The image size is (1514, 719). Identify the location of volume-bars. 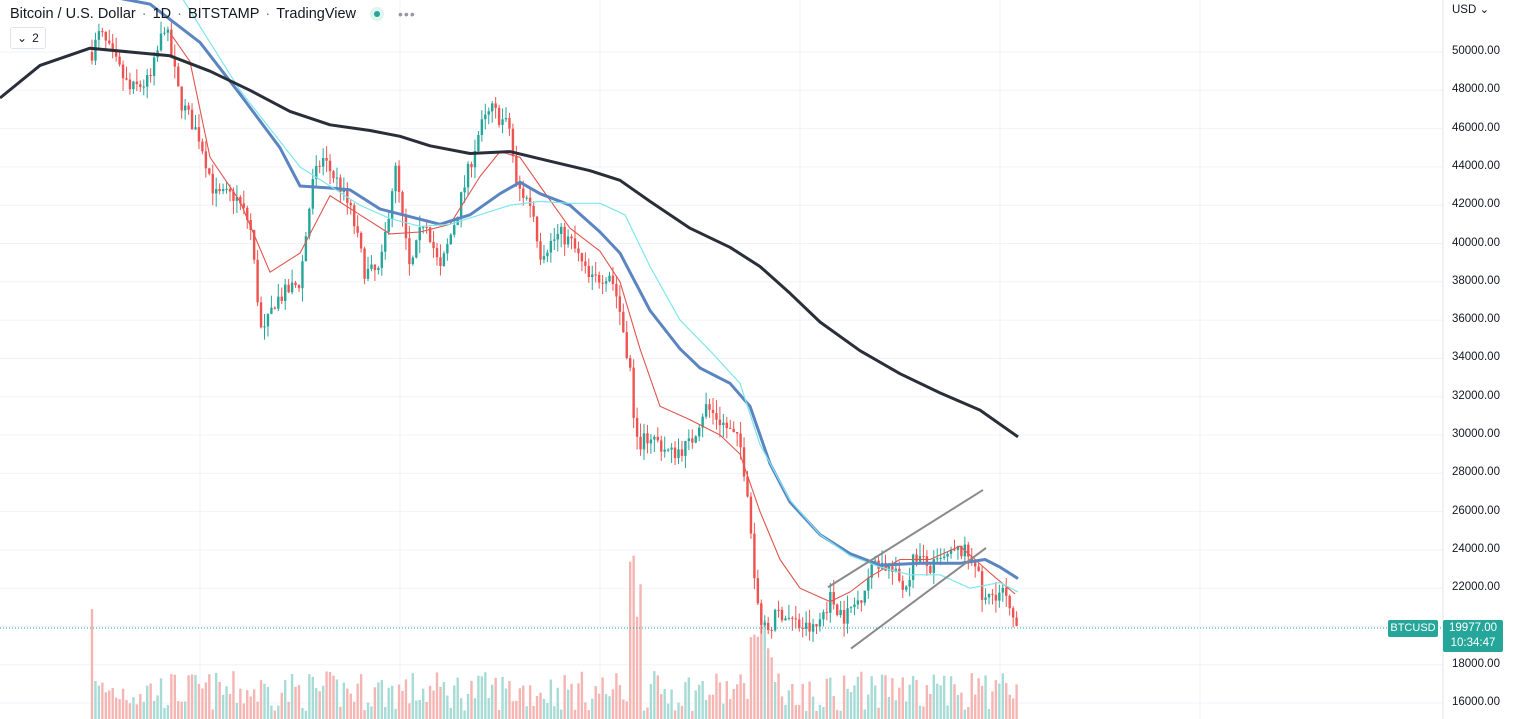
(554, 637).